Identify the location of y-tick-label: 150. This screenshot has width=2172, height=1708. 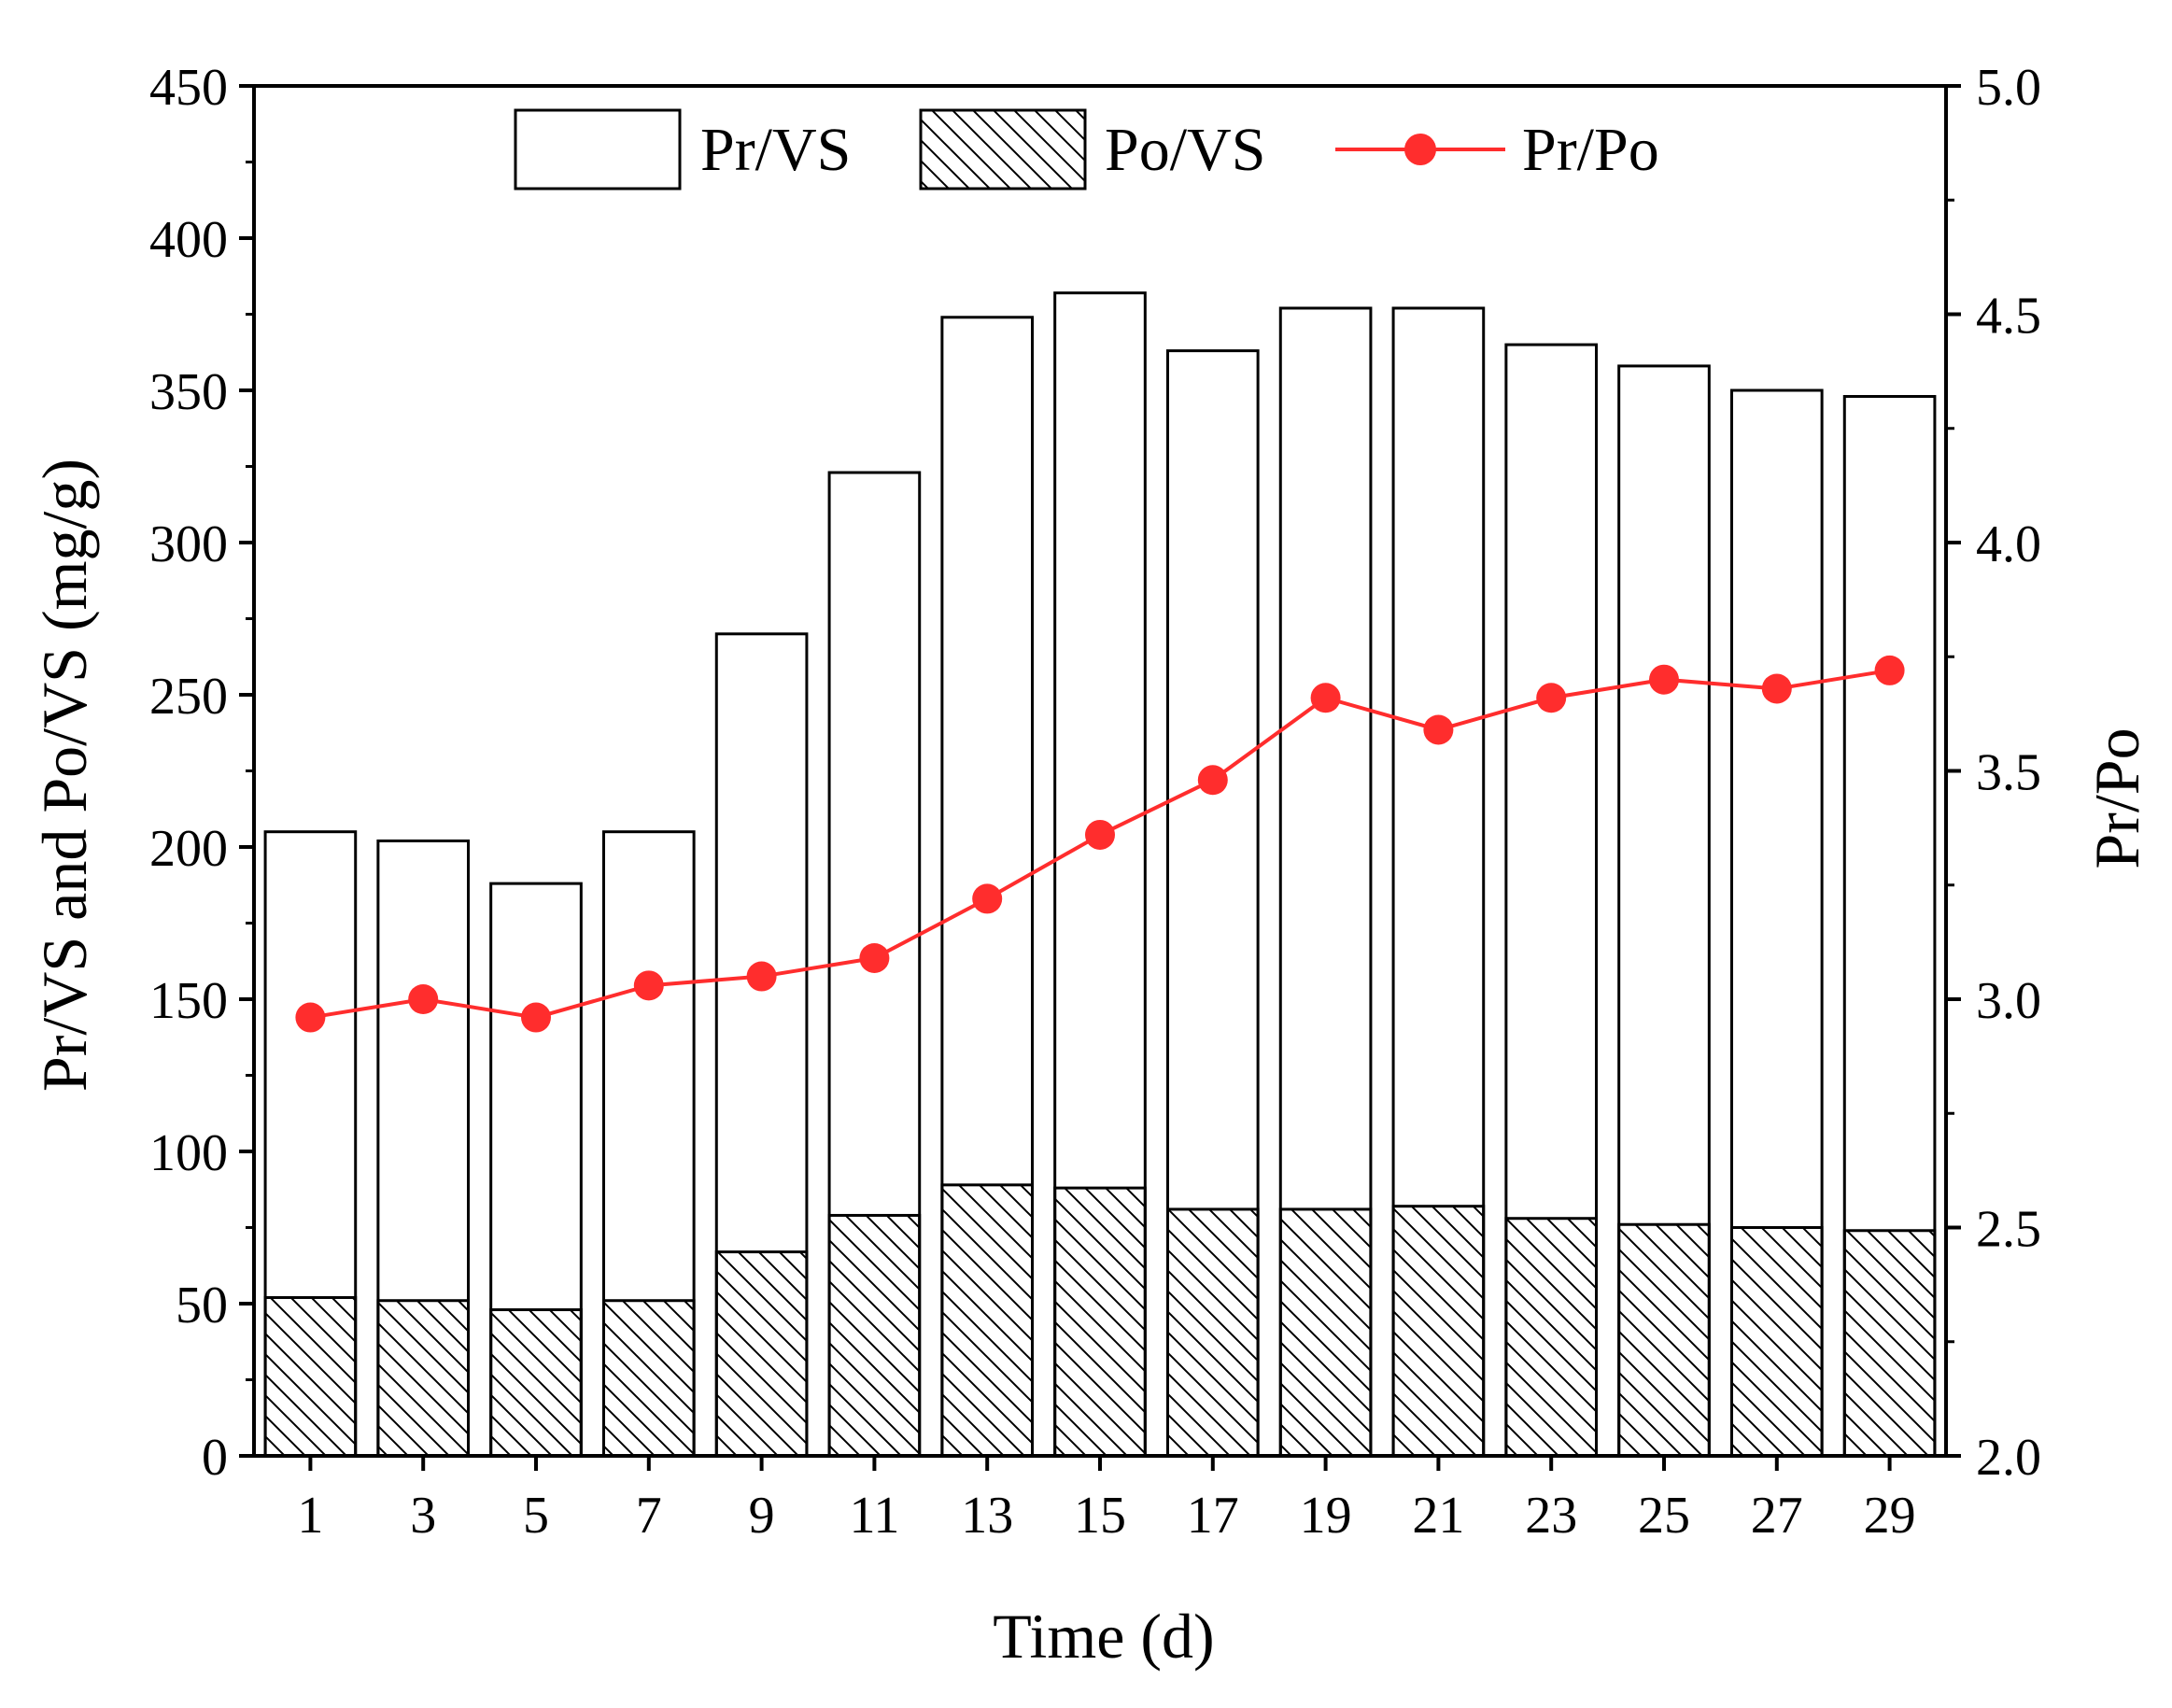
(189, 1001).